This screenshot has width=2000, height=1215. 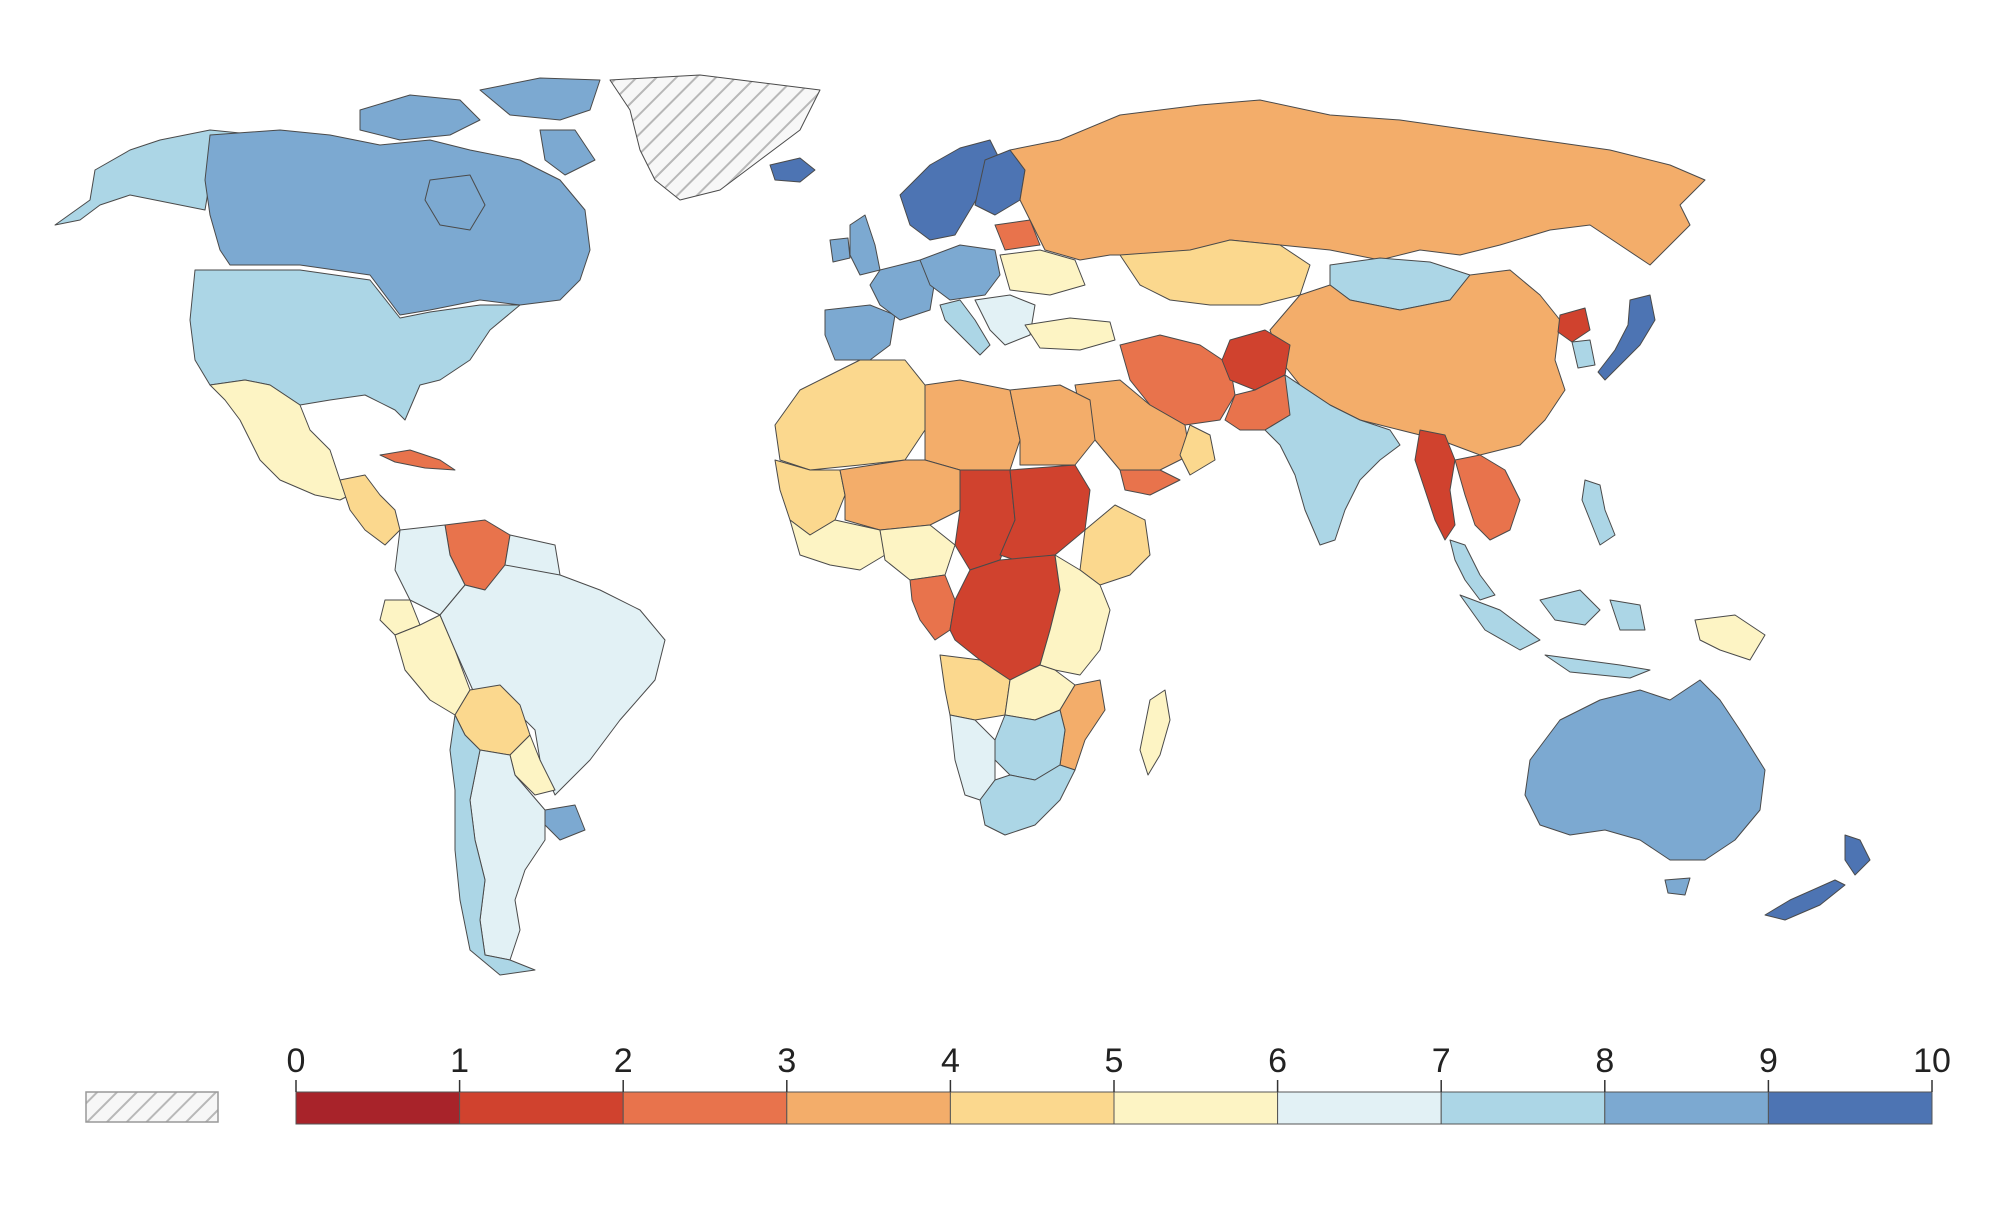 What do you see at coordinates (865, 245) in the screenshot?
I see `region-great-britain` at bounding box center [865, 245].